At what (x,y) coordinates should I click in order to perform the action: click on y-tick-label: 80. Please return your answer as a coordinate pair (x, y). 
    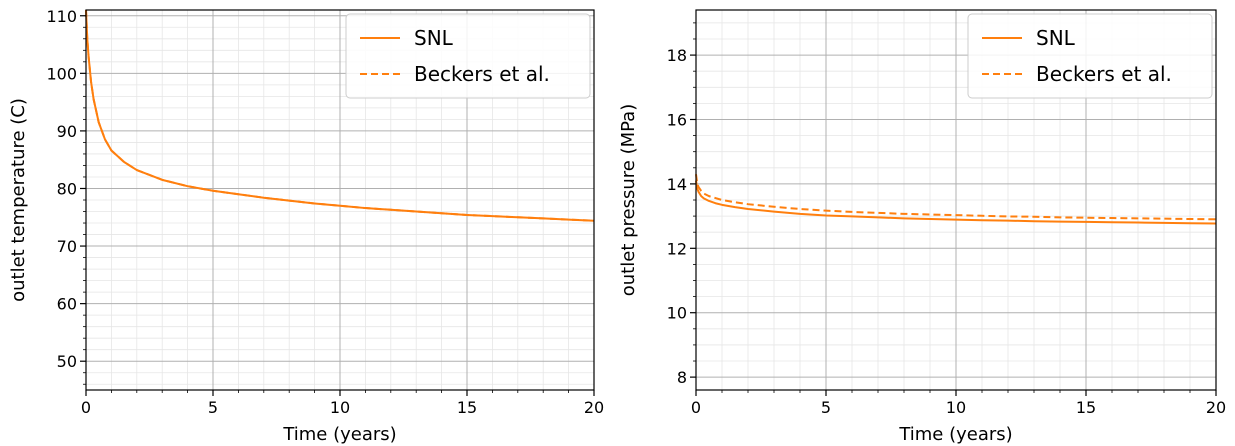
    Looking at the image, I should click on (67, 188).